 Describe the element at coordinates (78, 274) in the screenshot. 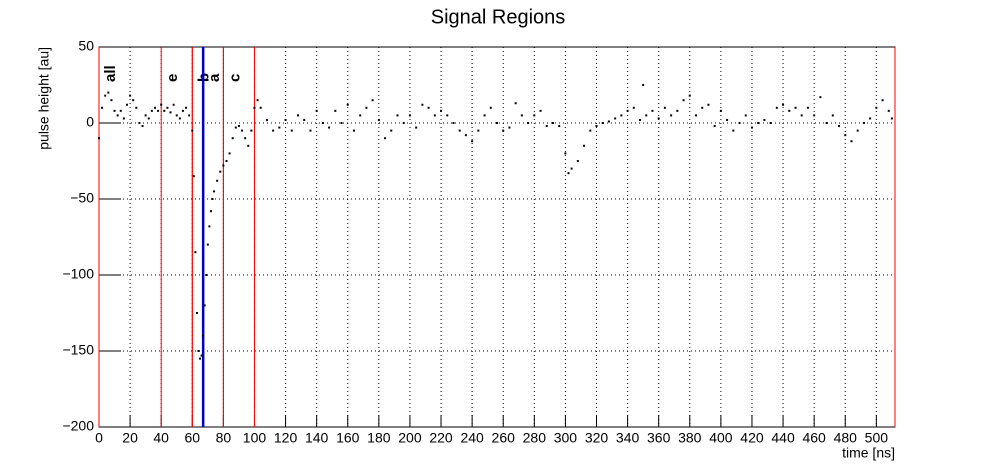

I see `y-tick-label: −100` at that location.